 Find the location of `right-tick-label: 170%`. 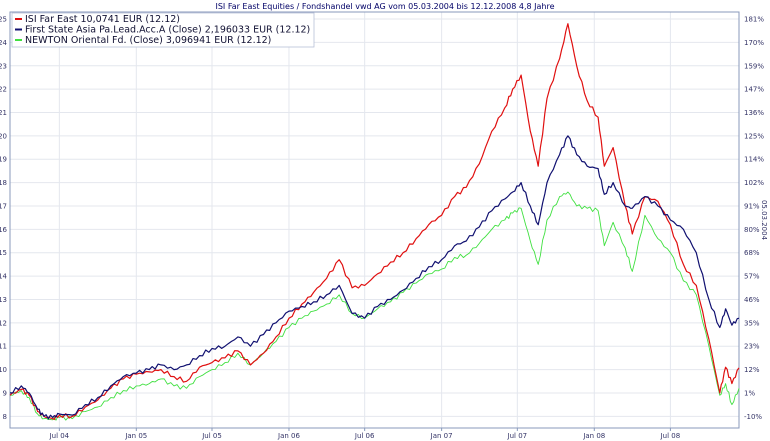

right-tick-label: 170% is located at coordinates (754, 43).